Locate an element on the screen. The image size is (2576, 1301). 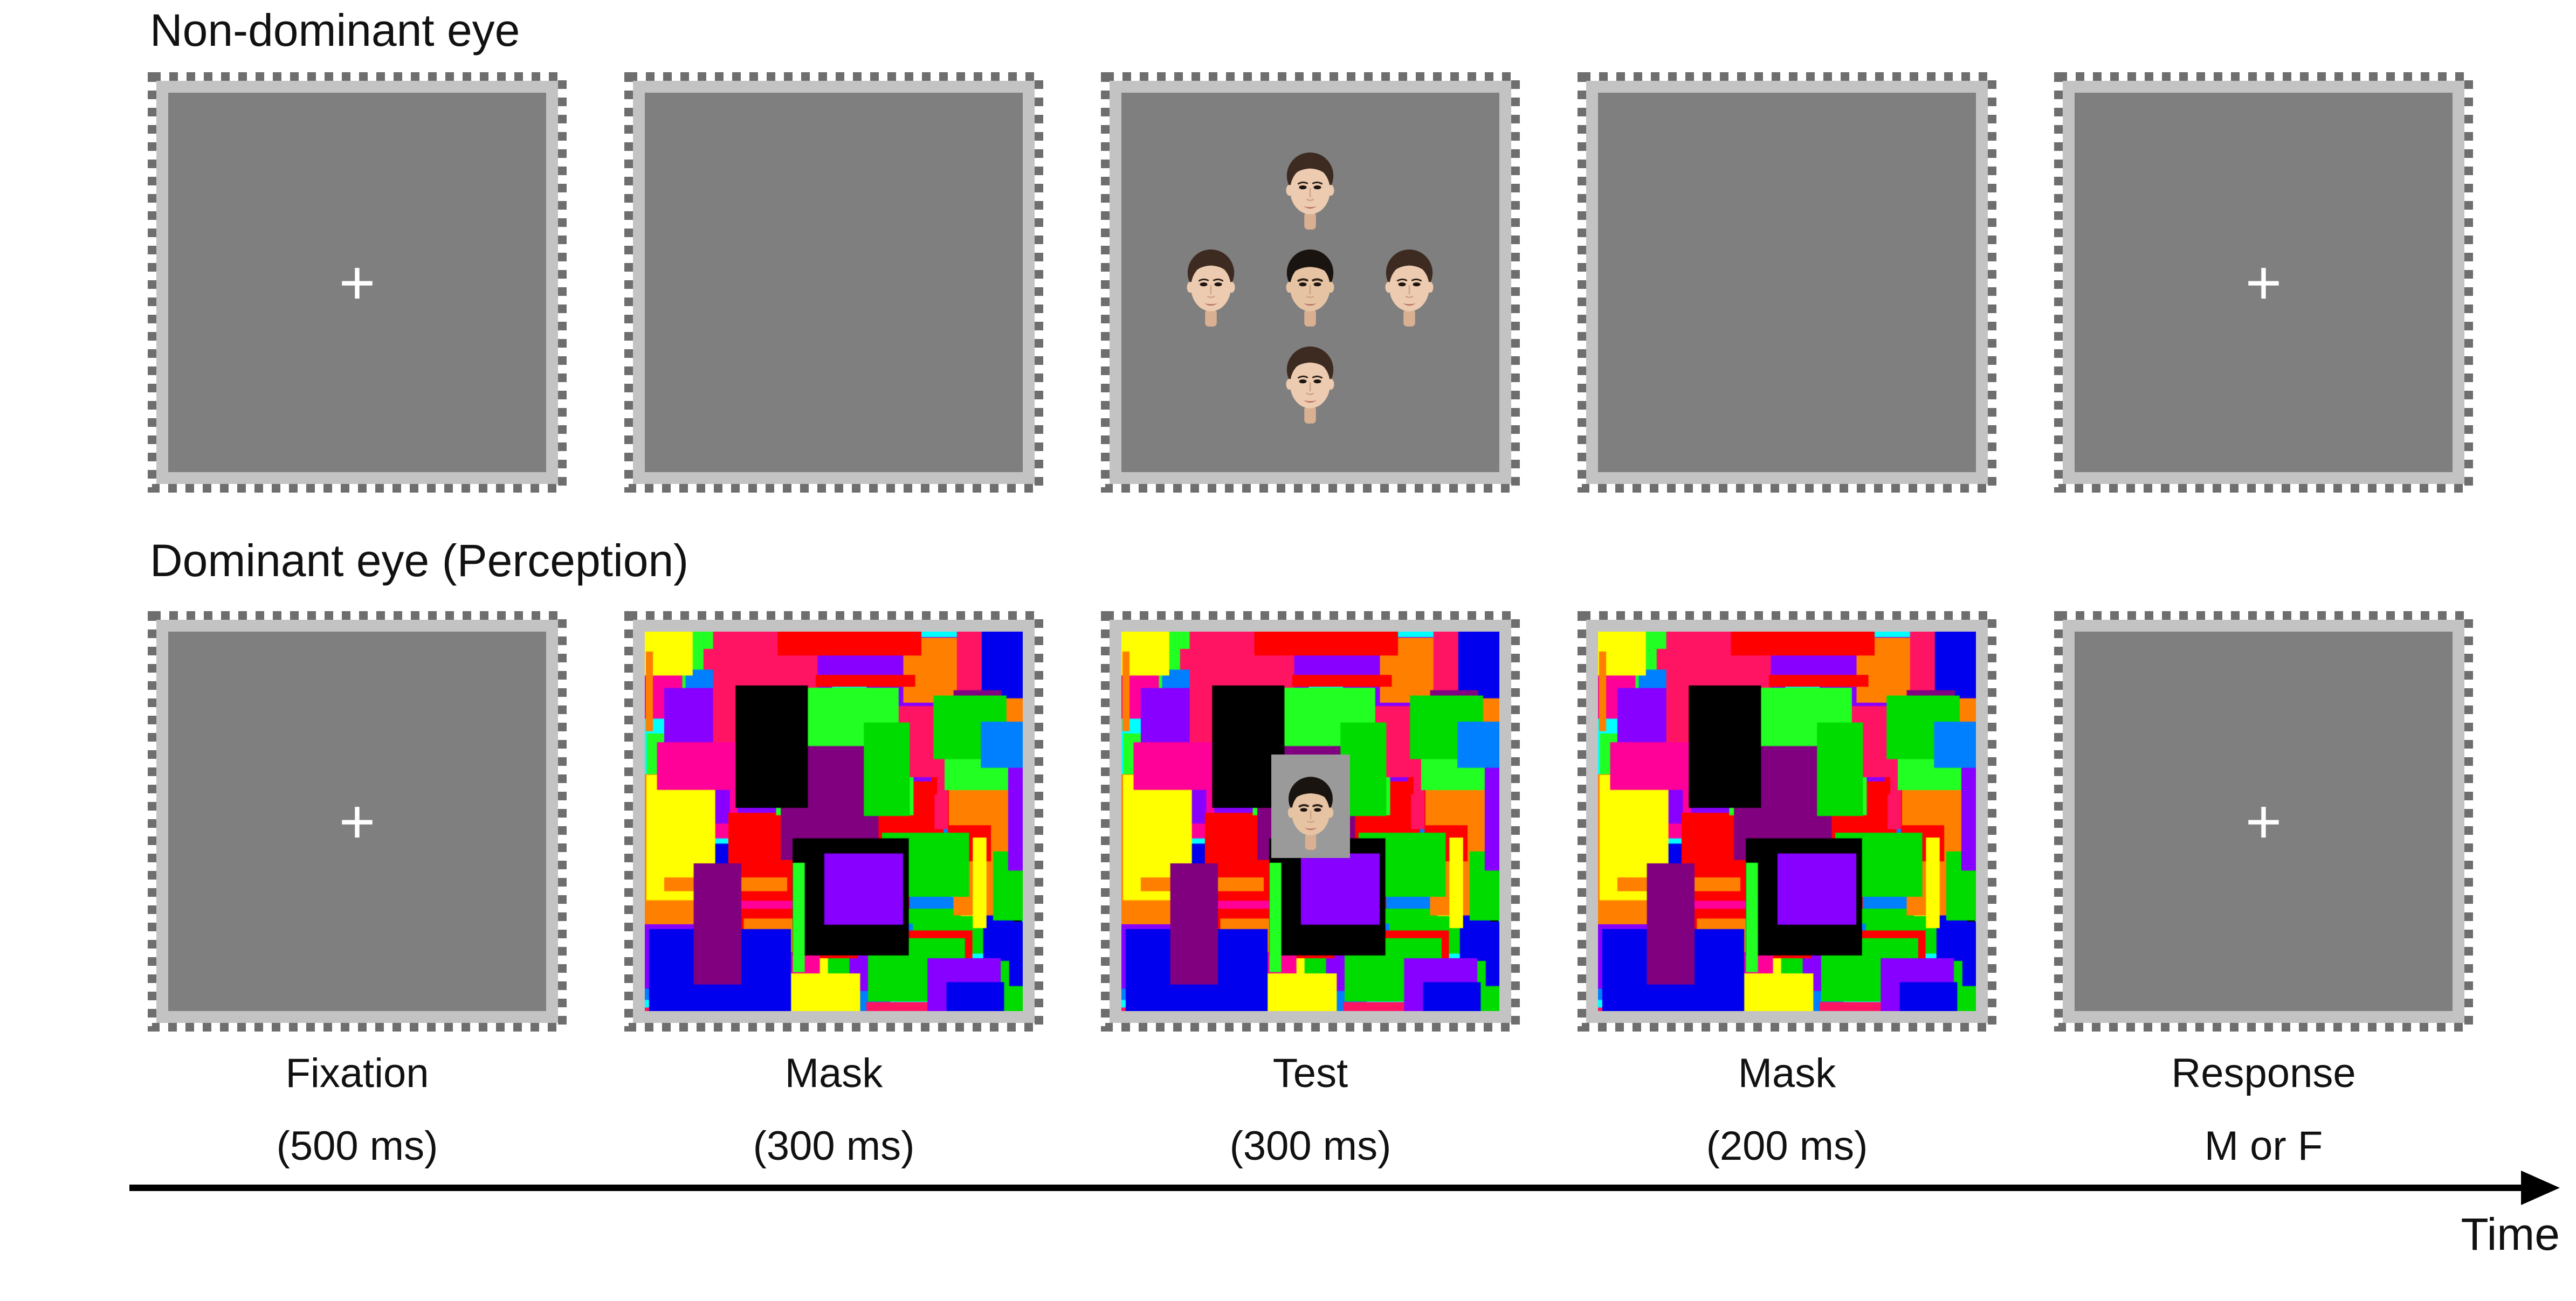
panel-dominant-test is located at coordinates (1310, 822).